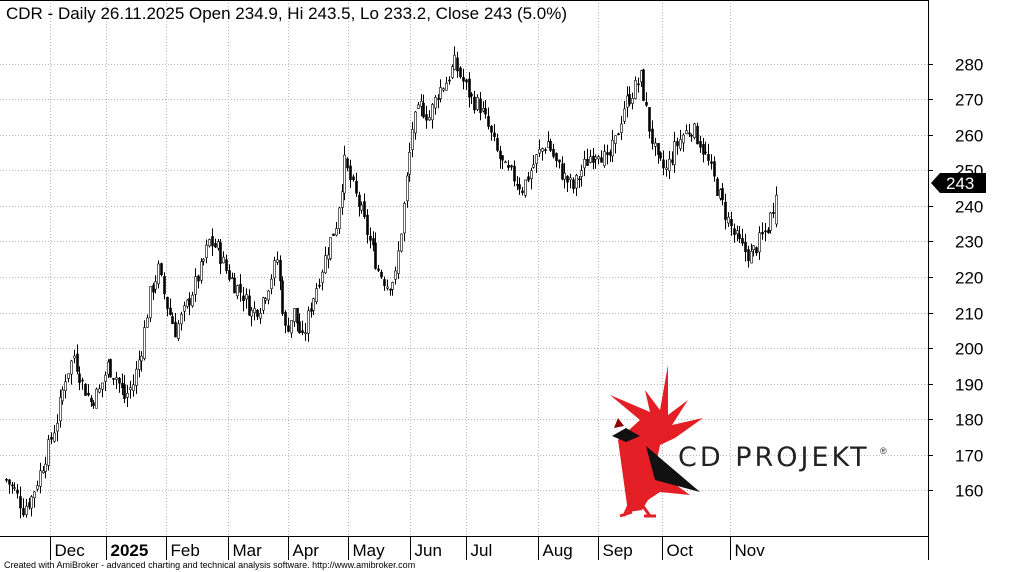 Image resolution: width=1021 pixels, height=572 pixels. Describe the element at coordinates (958, 183) in the screenshot. I see `last-price-badge-shape` at that location.